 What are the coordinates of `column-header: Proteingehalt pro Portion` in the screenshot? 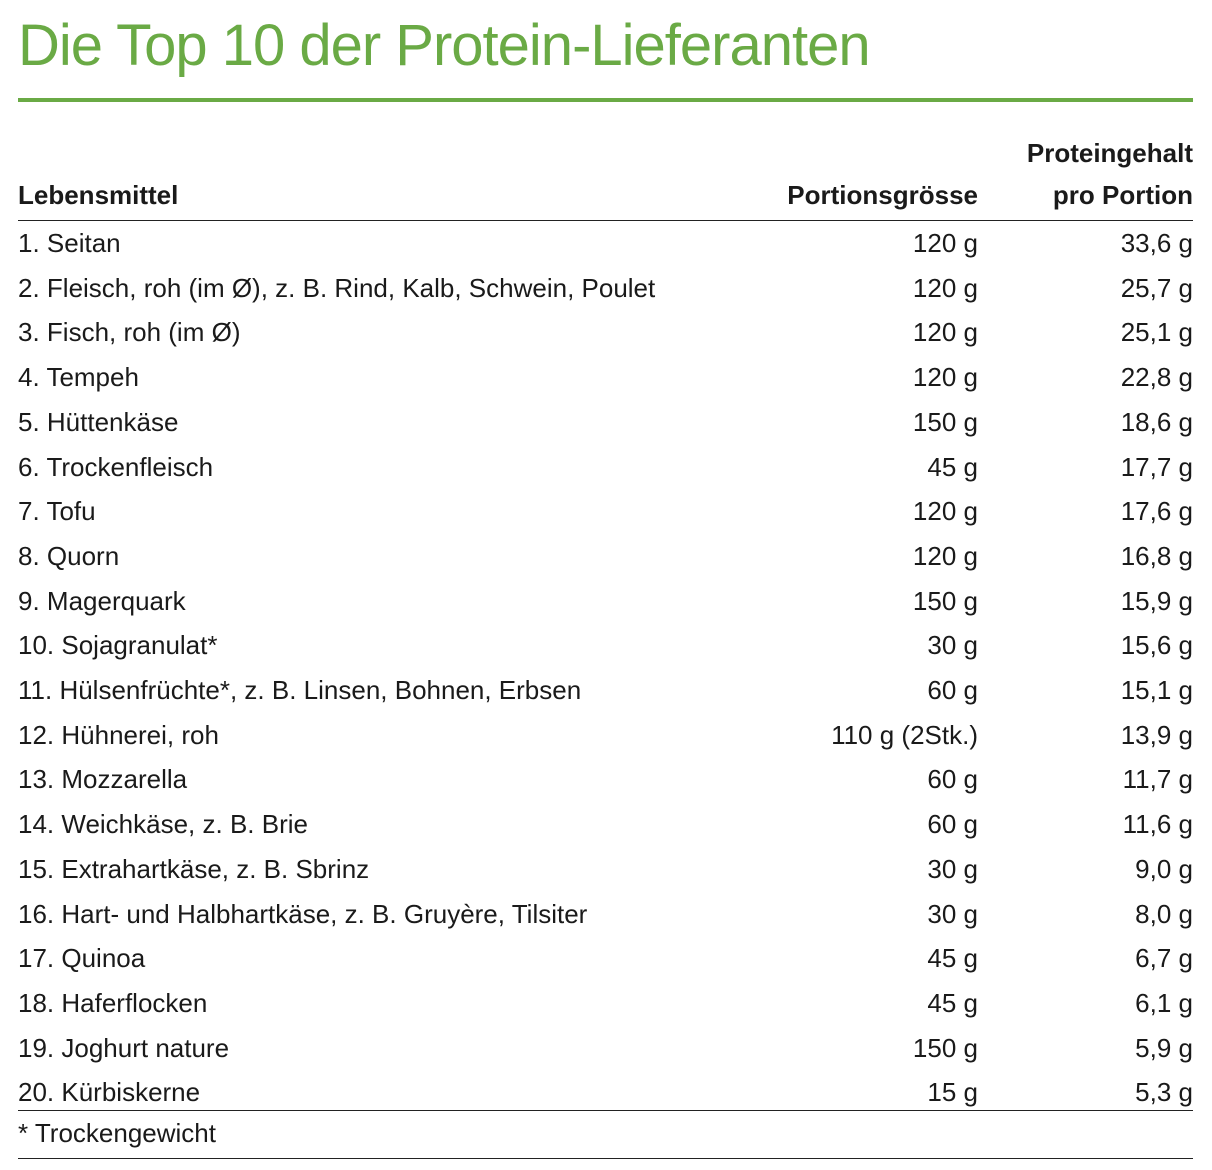 It's located at (1085, 176).